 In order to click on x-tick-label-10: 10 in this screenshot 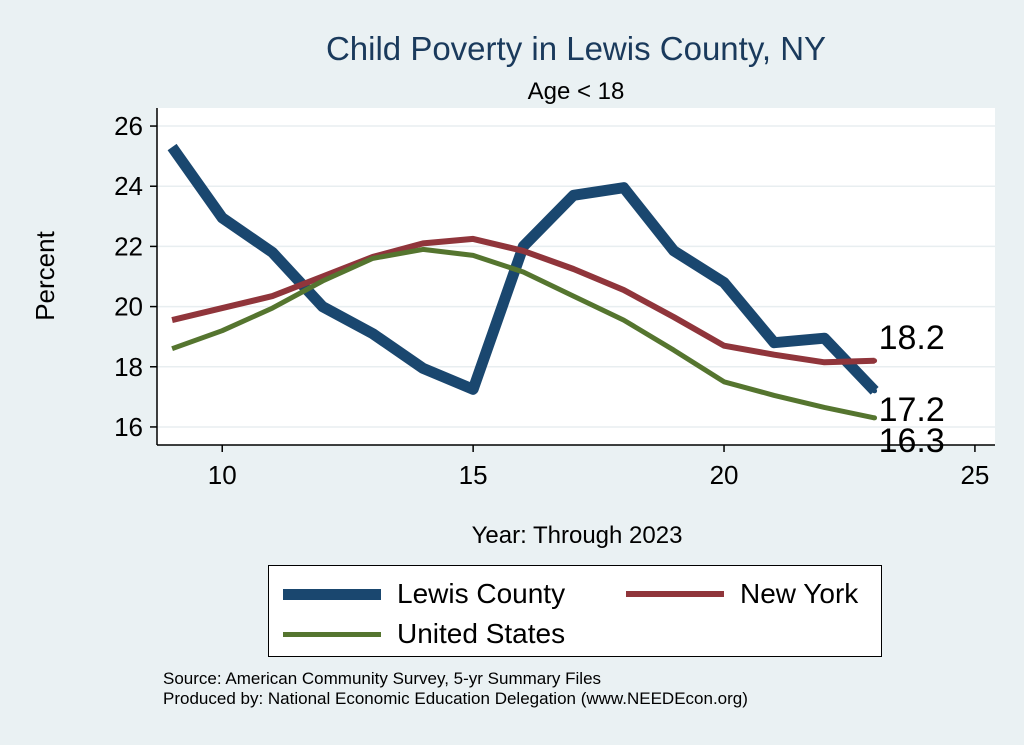, I will do `click(222, 475)`.